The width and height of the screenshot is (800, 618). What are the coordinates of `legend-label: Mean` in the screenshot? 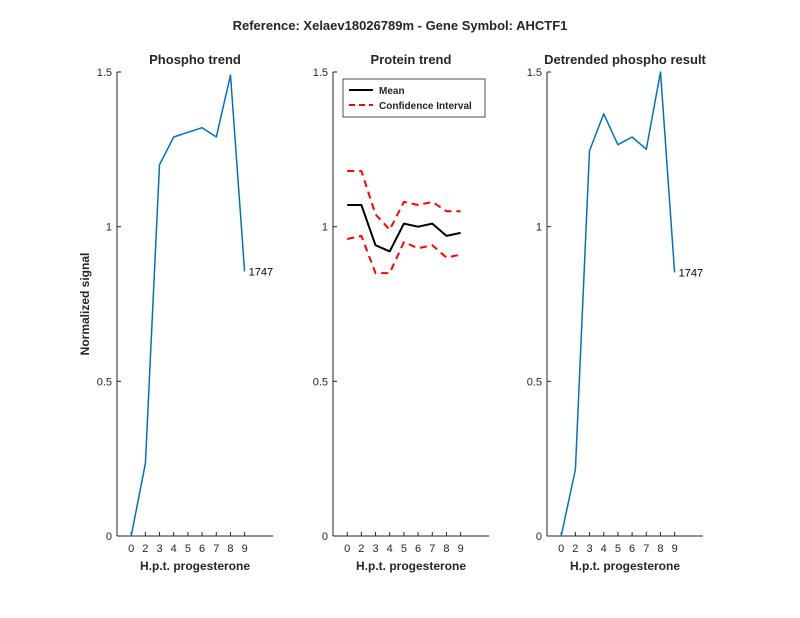 It's located at (392, 91).